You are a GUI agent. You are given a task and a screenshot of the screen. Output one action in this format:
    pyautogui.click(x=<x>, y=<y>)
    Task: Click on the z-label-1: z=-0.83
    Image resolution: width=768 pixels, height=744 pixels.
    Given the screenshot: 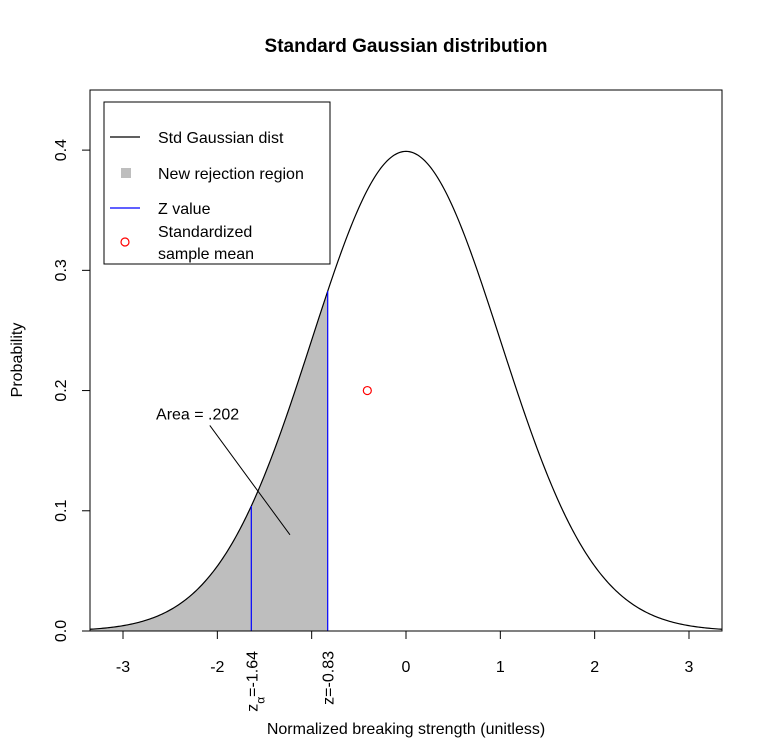 What is the action you would take?
    pyautogui.click(x=329, y=678)
    